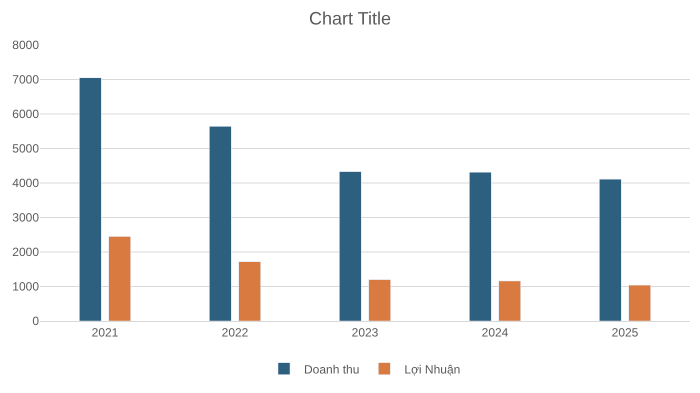 The image size is (700, 393). Describe the element at coordinates (432, 369) in the screenshot. I see `legend-label: Lợi Nhuận` at that location.